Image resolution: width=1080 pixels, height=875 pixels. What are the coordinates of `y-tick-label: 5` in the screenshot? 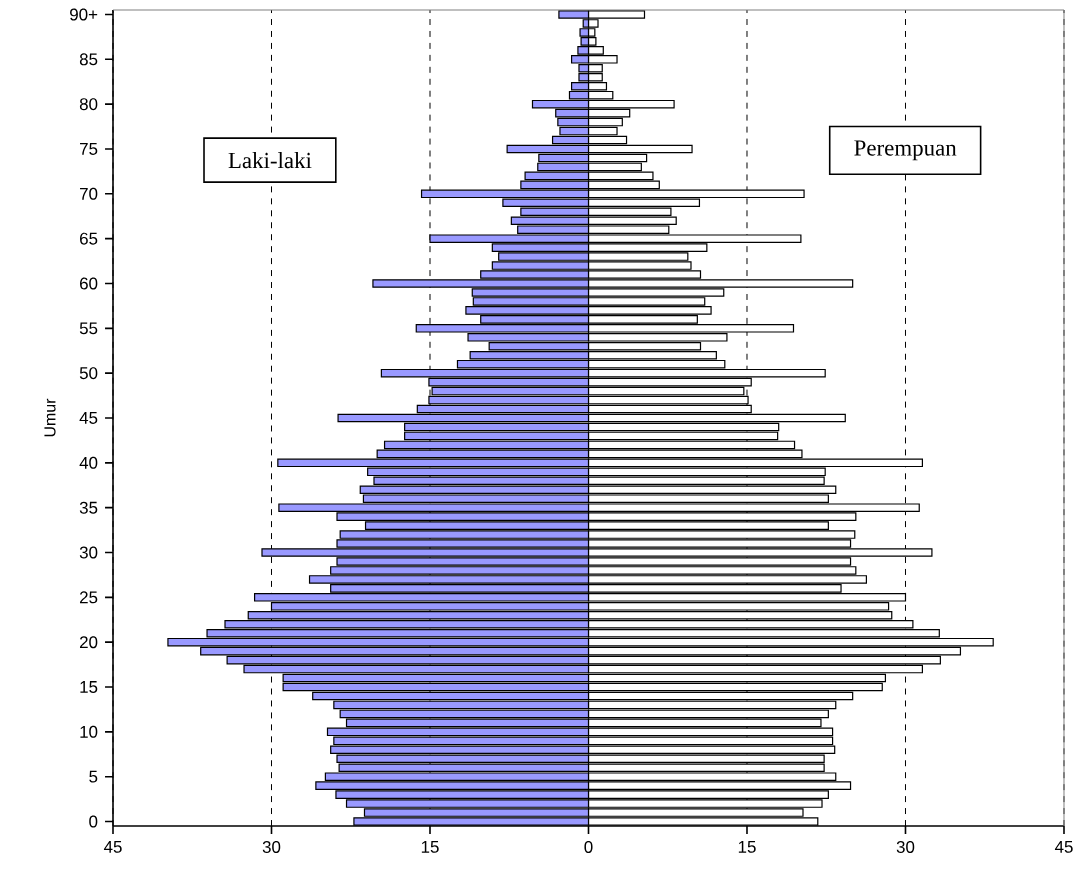 It's located at (93, 776).